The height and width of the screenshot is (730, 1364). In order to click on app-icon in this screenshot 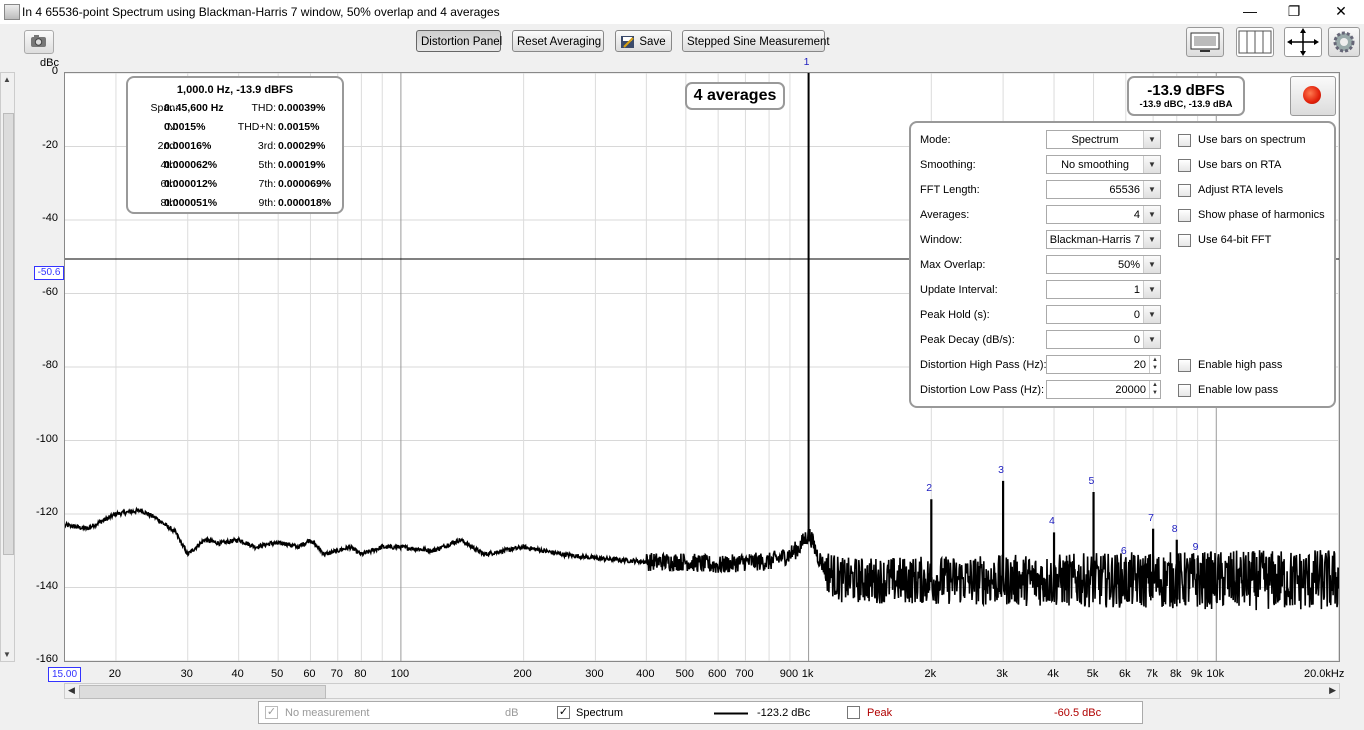, I will do `click(12, 12)`.